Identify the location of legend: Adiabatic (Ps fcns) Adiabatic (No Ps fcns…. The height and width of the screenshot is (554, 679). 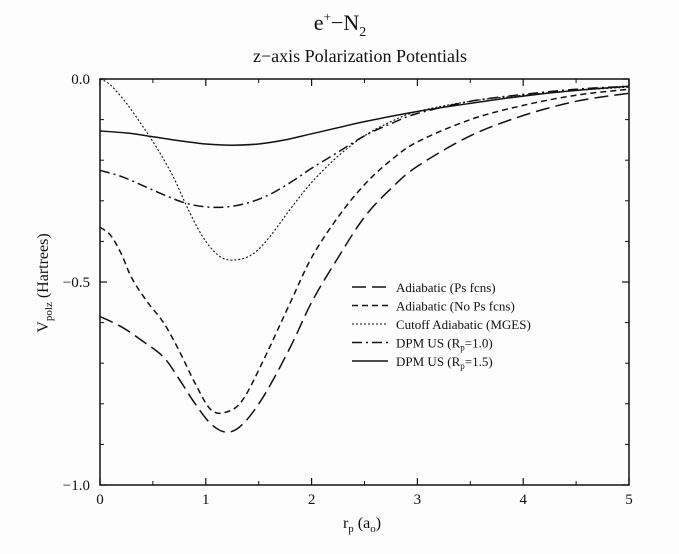
(441, 325).